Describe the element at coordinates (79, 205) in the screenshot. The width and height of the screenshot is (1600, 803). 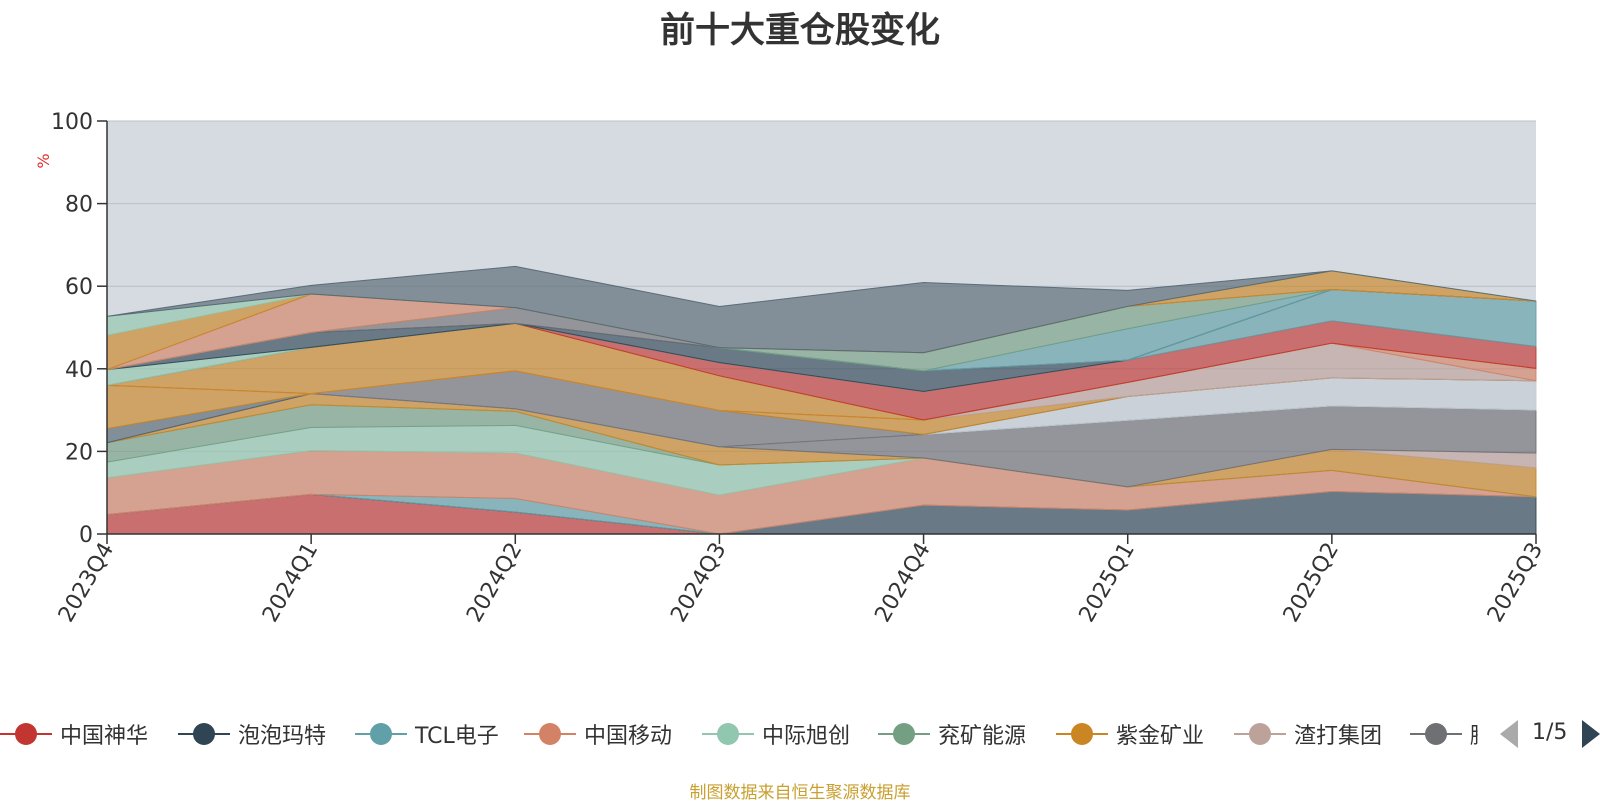
I see `y-tick-label: 80` at that location.